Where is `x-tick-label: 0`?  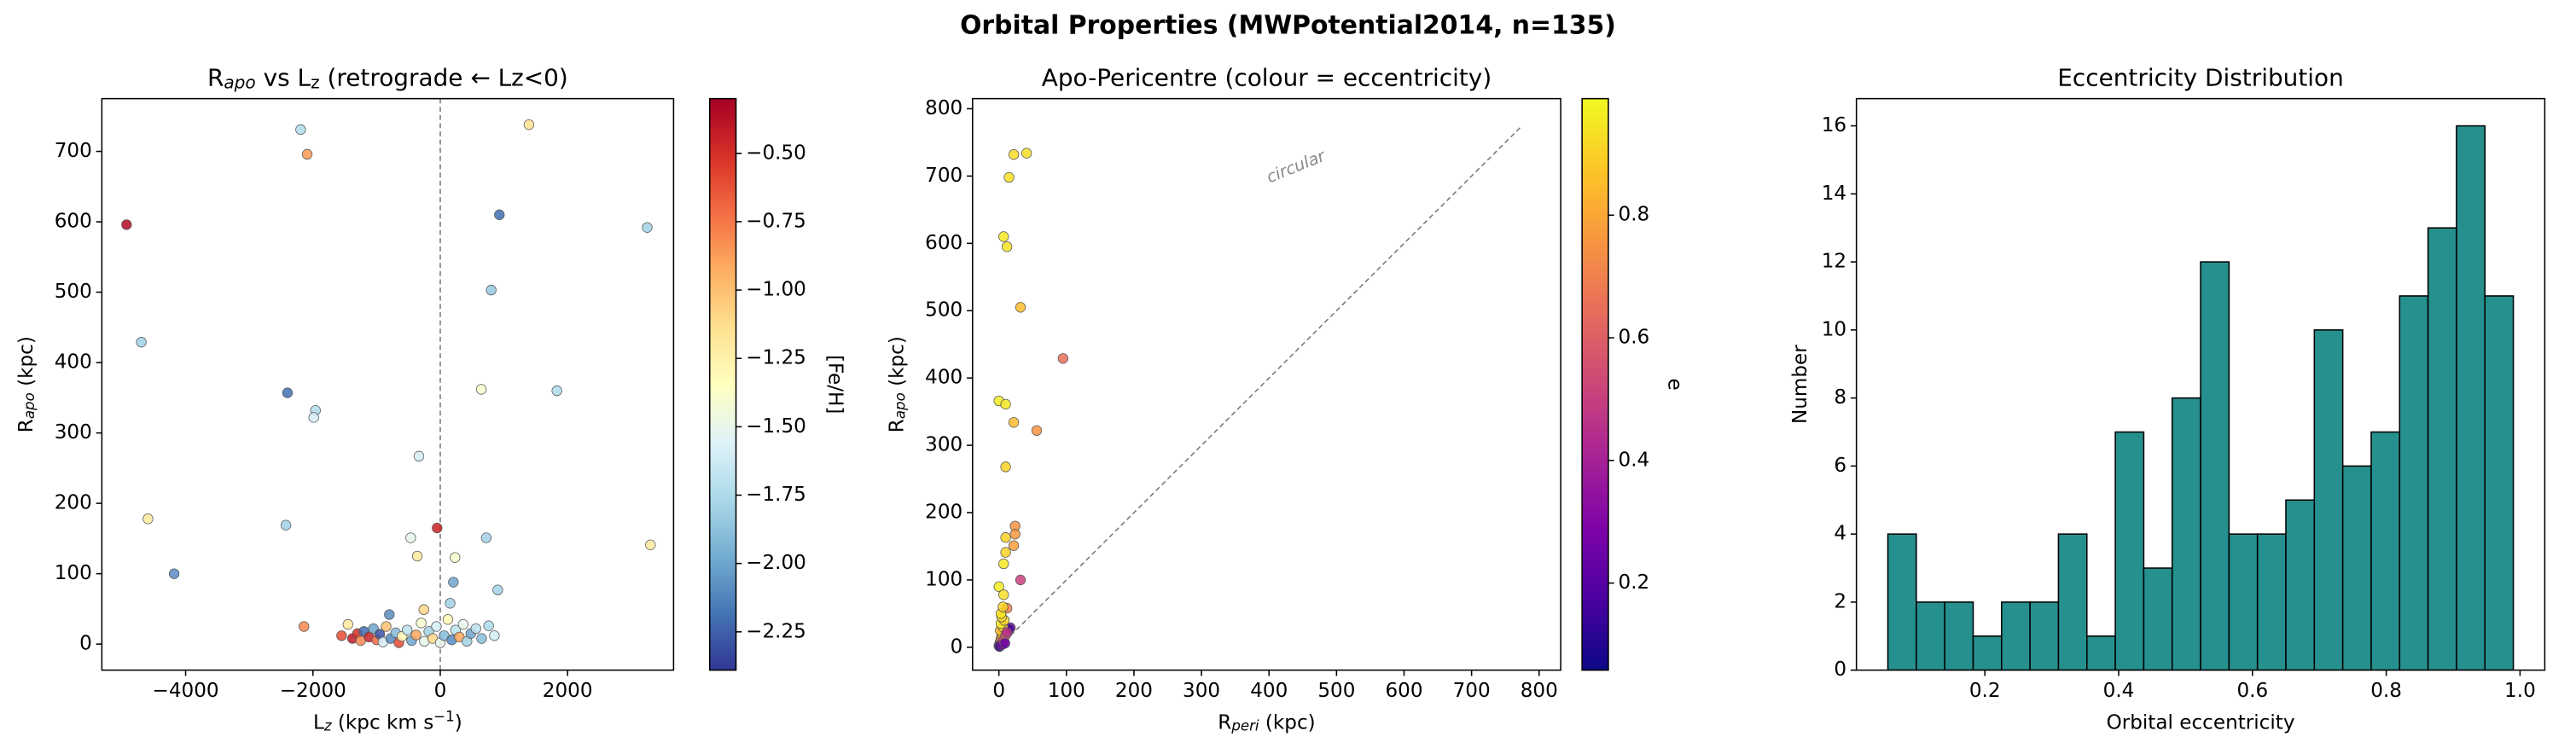
x-tick-label: 0 is located at coordinates (999, 691).